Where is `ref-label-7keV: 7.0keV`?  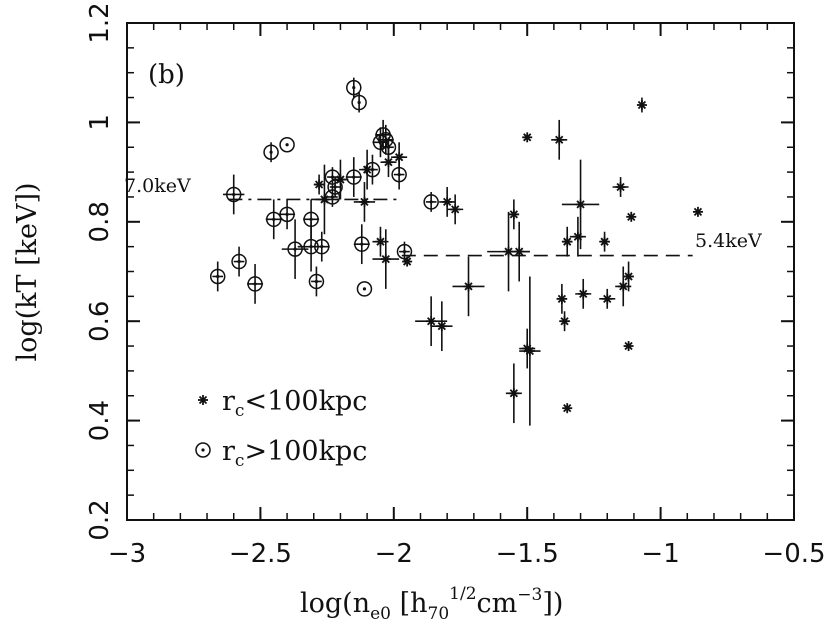 ref-label-7keV: 7.0keV is located at coordinates (157, 186).